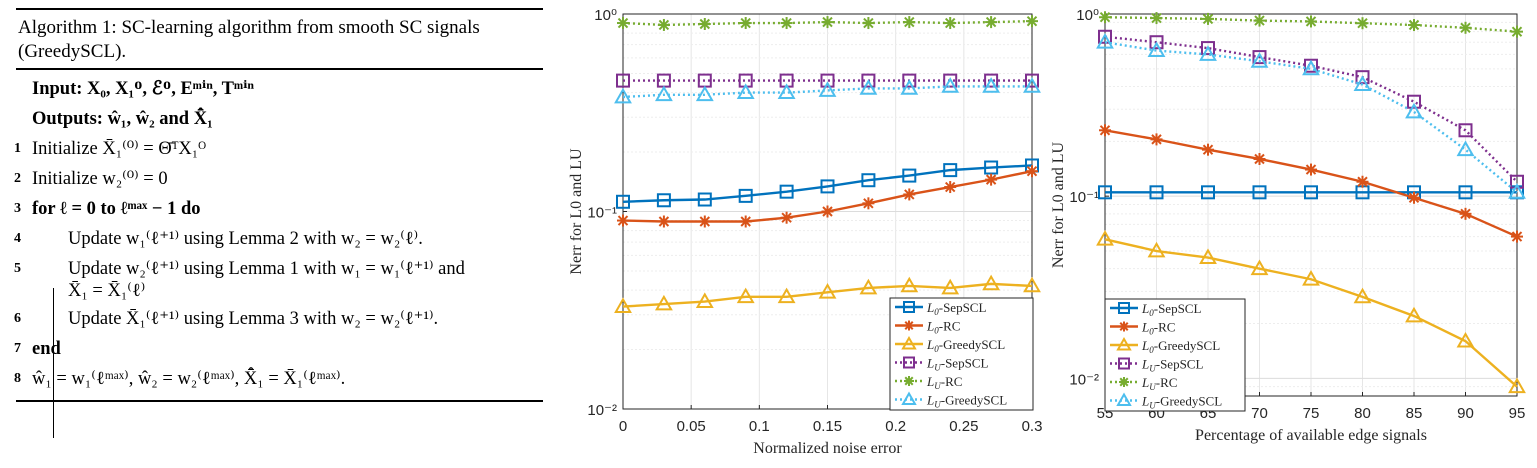  What do you see at coordinates (691, 426) in the screenshot?
I see `x-tick-label: 0.05` at bounding box center [691, 426].